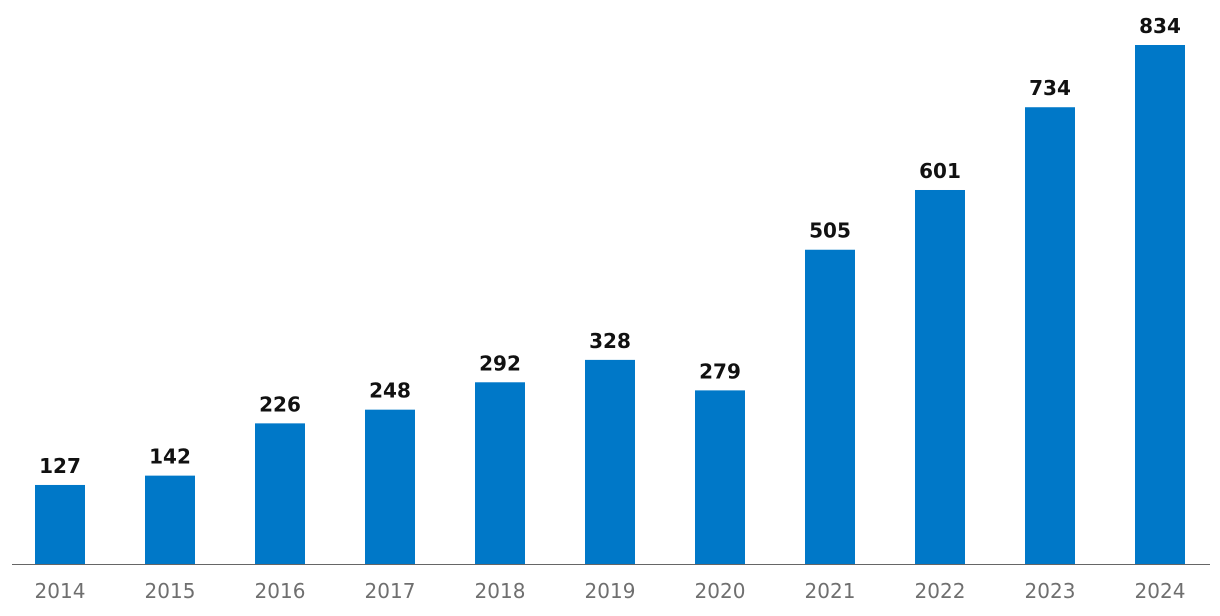 This screenshot has width=1220, height=616. Describe the element at coordinates (940, 171) in the screenshot. I see `value-label-2022: 601` at that location.